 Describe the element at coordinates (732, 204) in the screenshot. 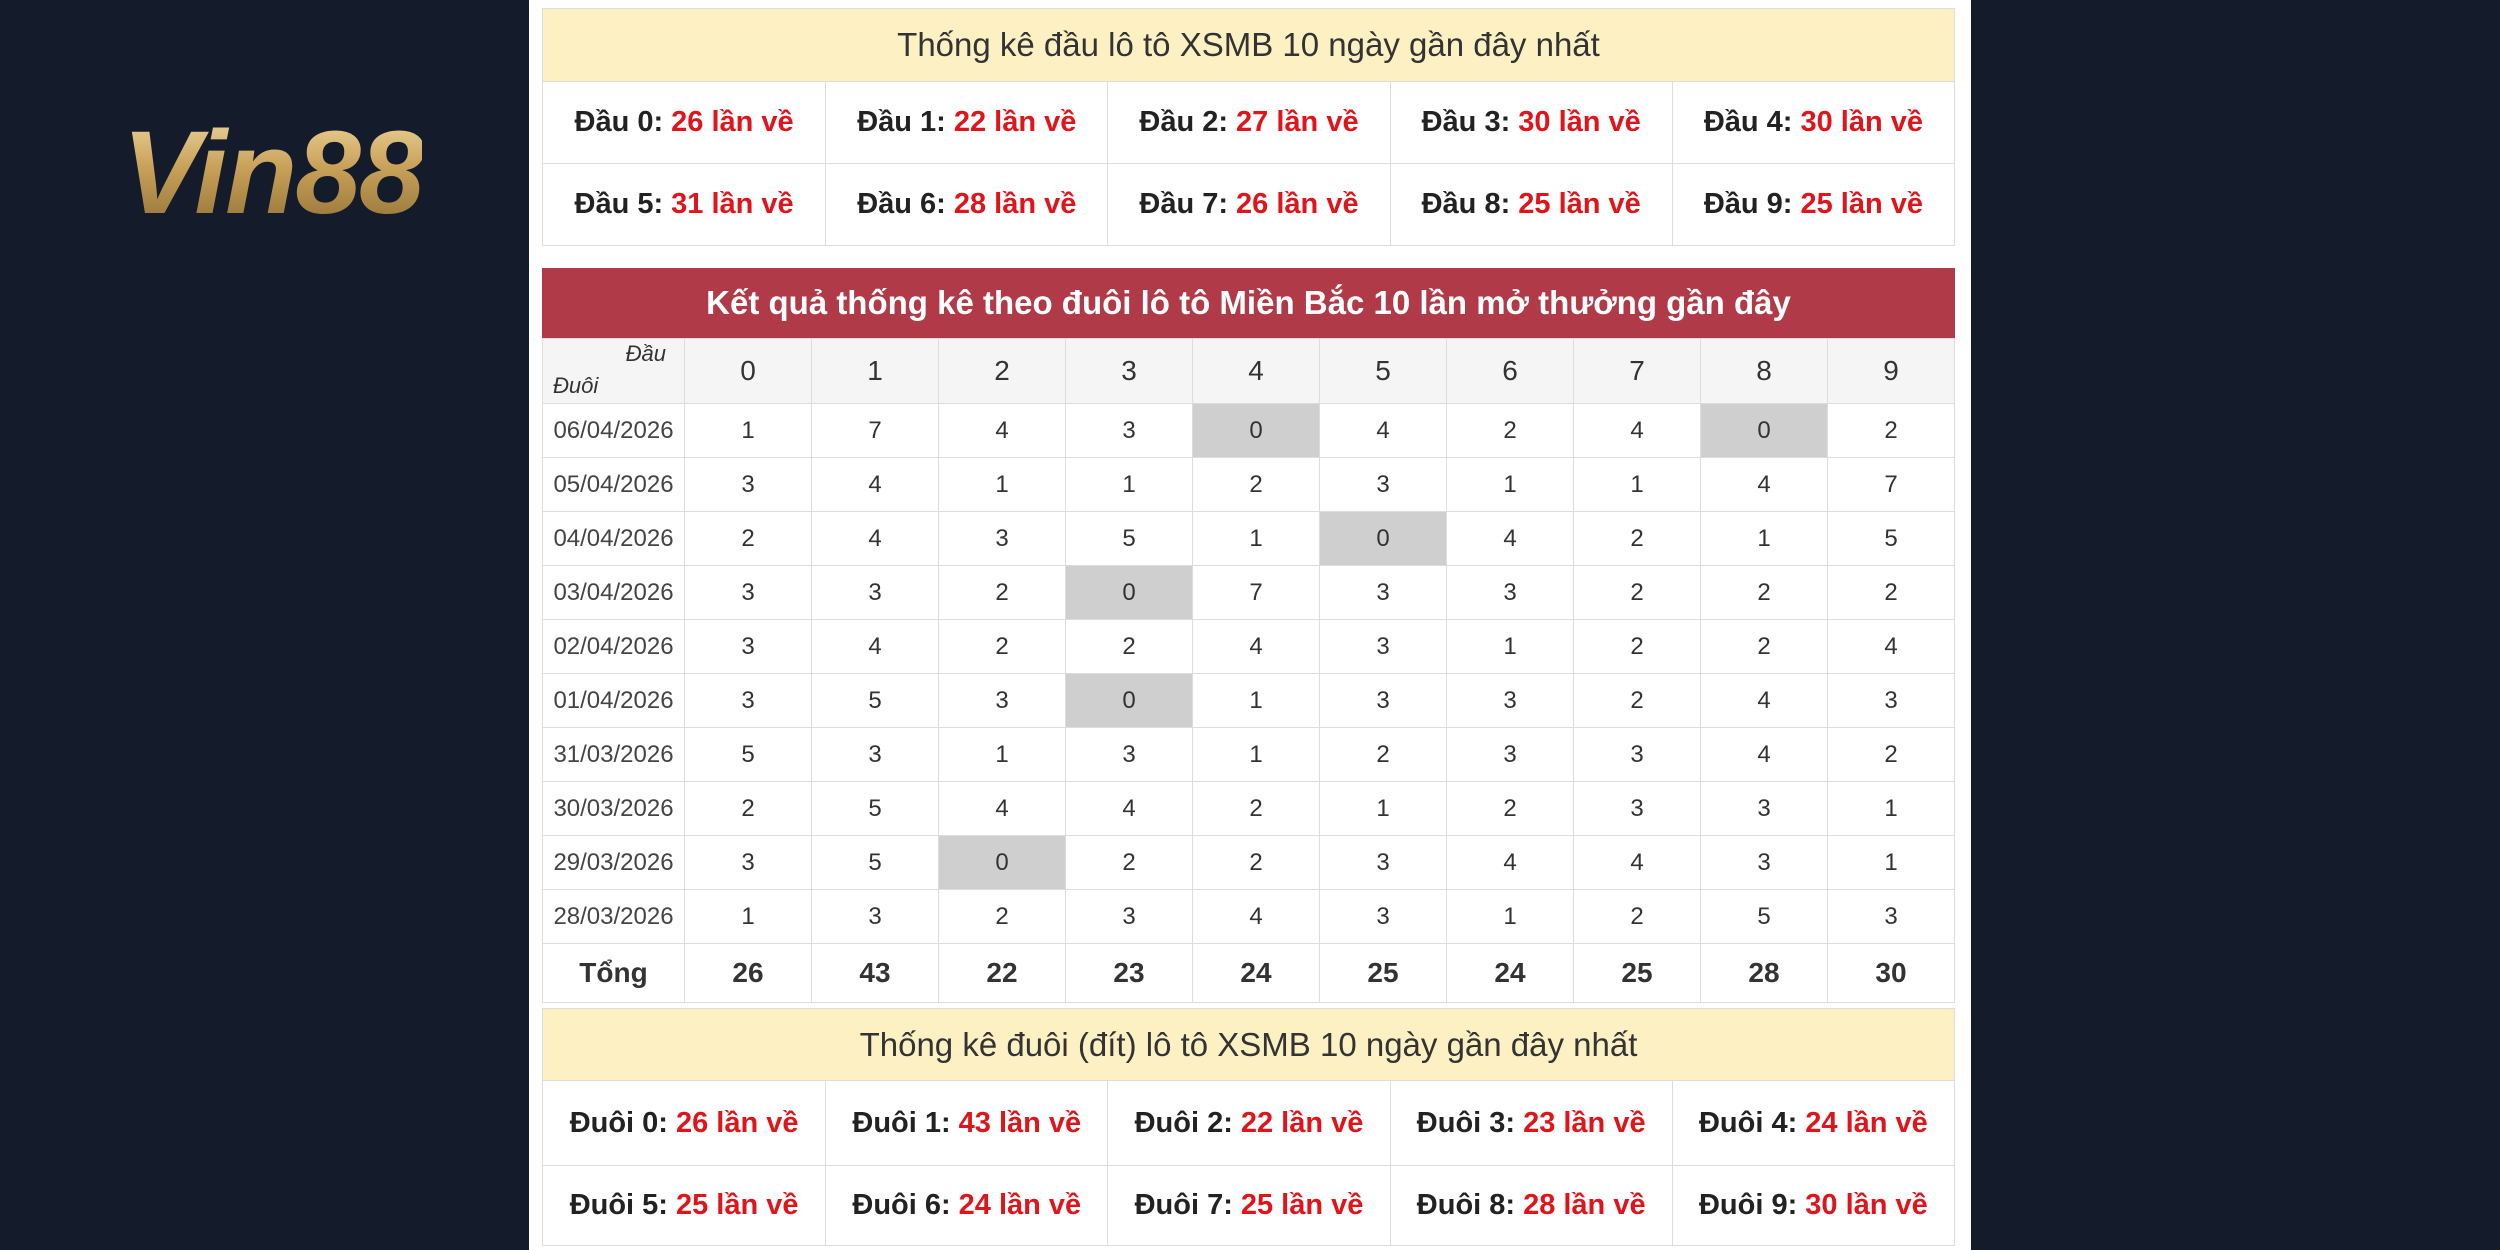

I see `stat-value: 31 lần về` at that location.